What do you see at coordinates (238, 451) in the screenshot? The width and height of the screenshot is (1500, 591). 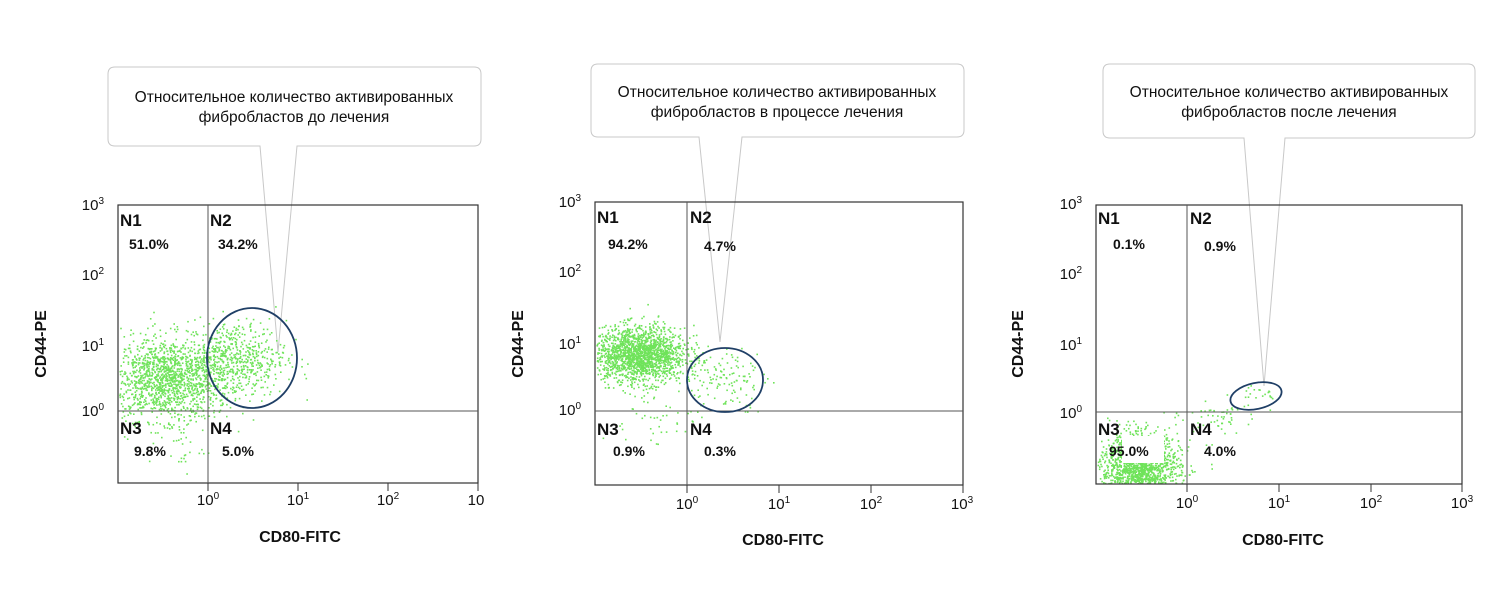 I see `quadrant-percent-n4: 5.0%` at bounding box center [238, 451].